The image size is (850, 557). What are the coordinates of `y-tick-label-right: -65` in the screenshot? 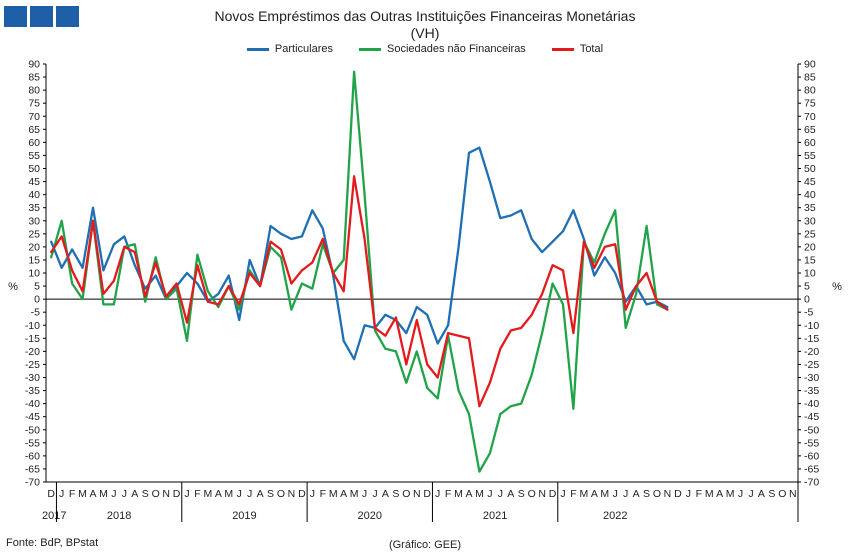 It's located at (811, 469).